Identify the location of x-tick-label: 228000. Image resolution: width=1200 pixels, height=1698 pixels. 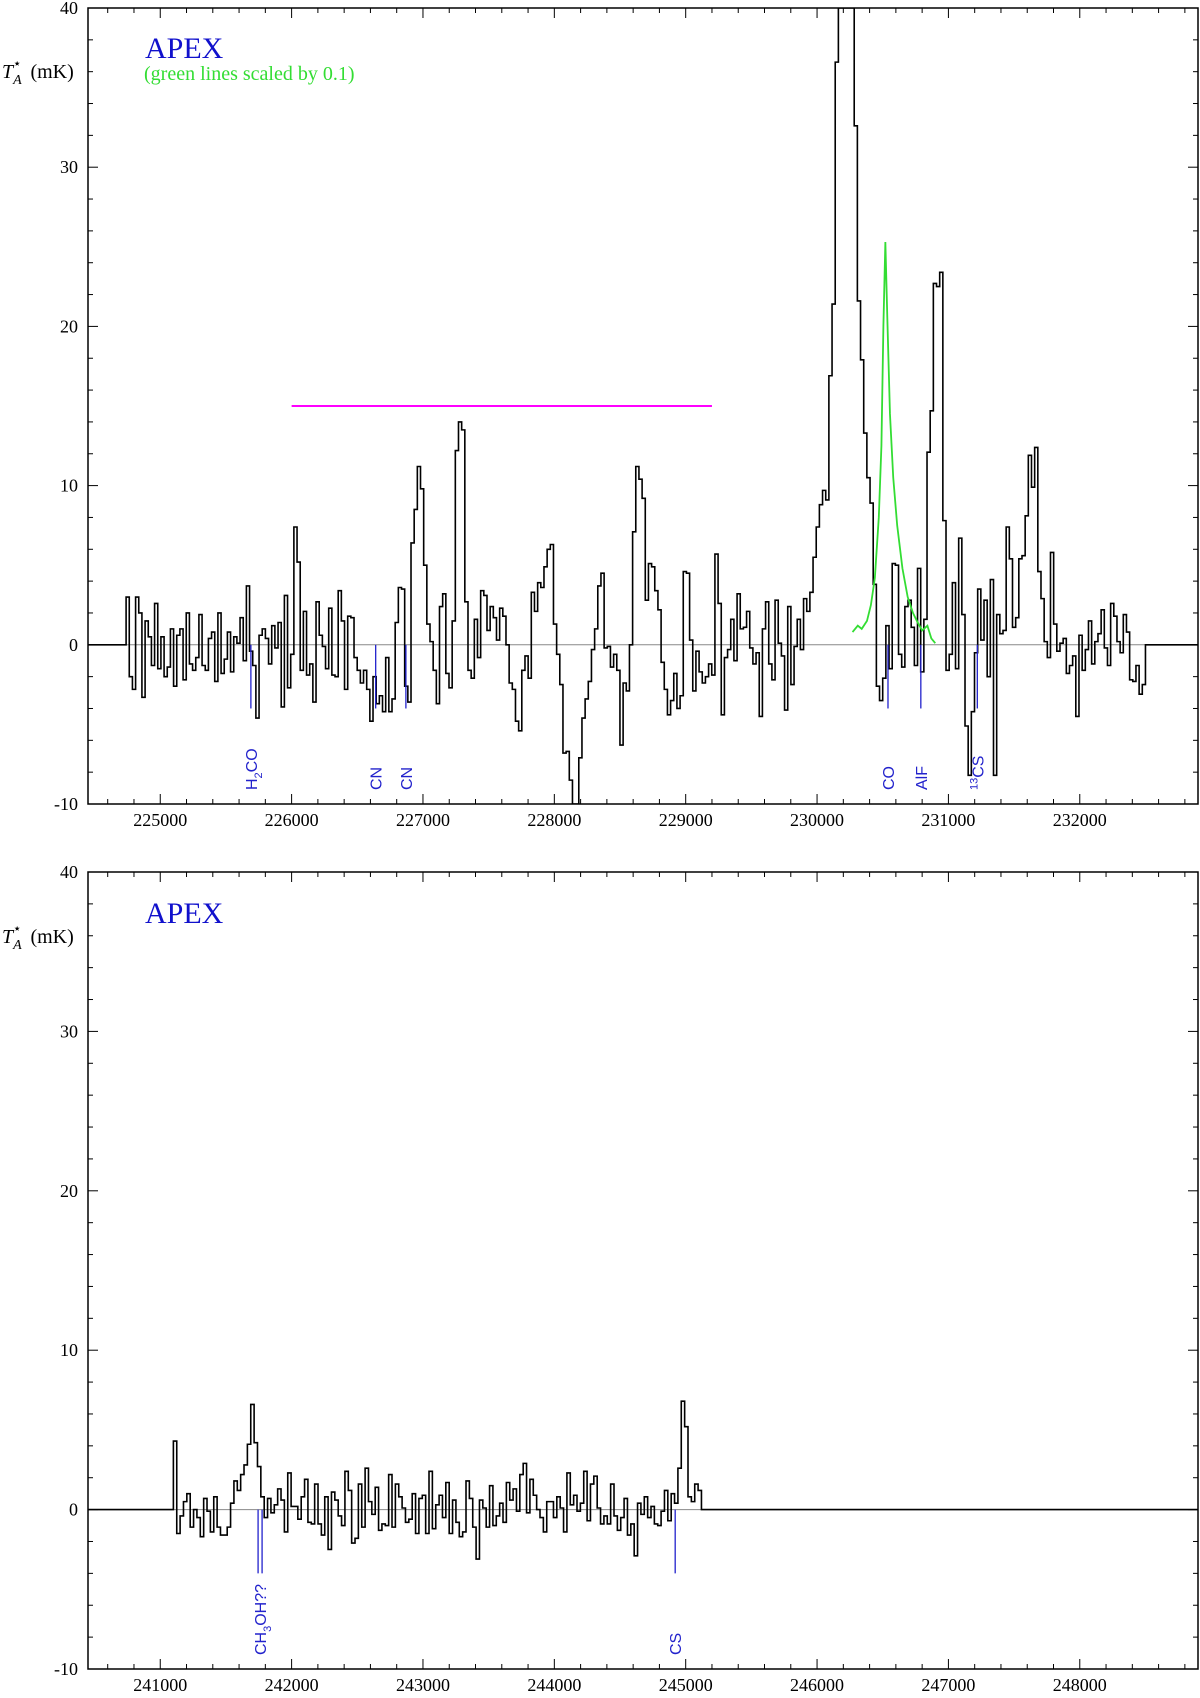
(554, 820).